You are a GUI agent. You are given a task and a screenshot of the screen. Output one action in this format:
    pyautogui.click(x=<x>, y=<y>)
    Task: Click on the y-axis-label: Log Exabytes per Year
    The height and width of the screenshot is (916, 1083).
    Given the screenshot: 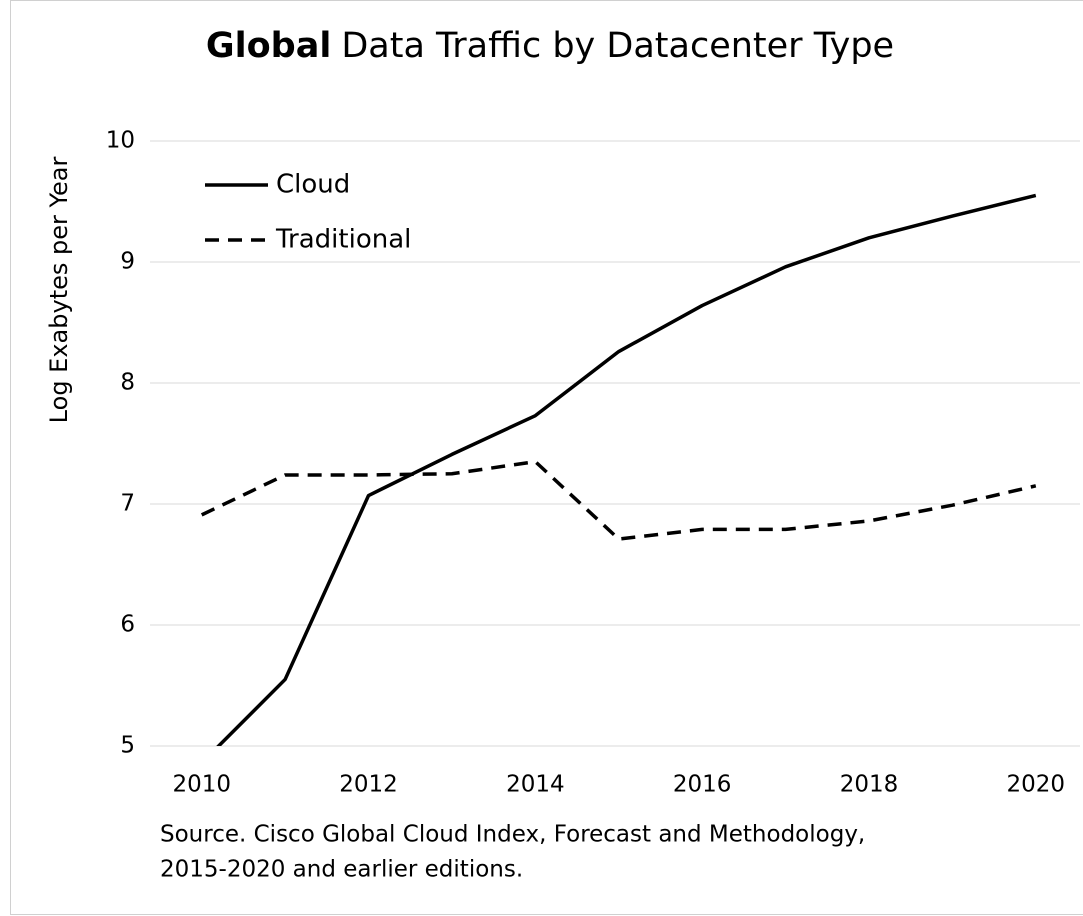 What is the action you would take?
    pyautogui.click(x=59, y=290)
    